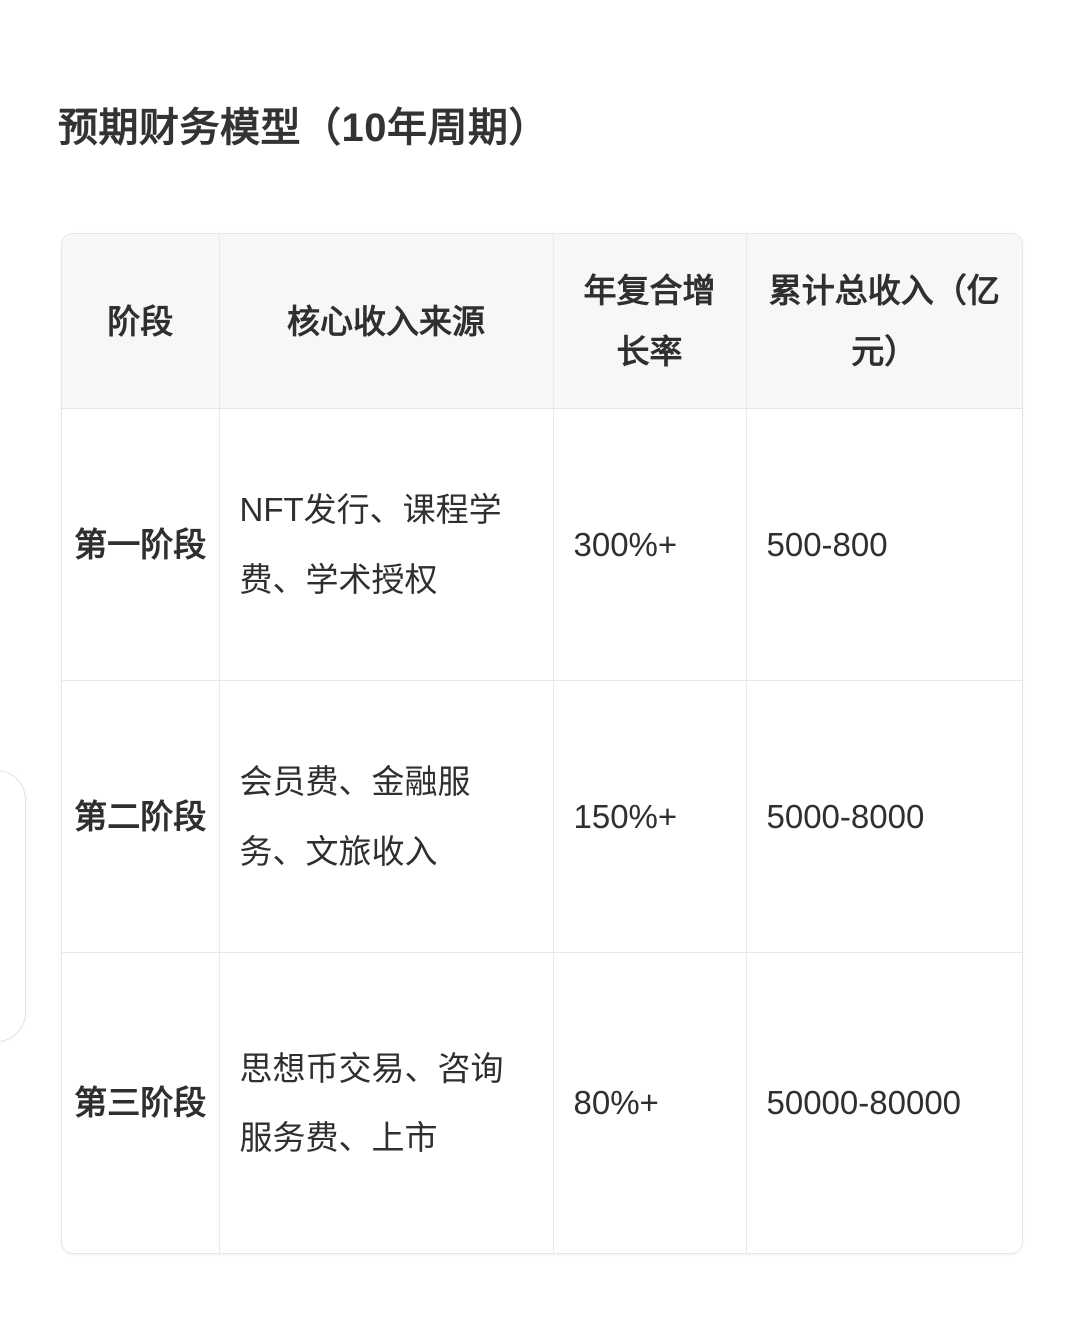 This screenshot has height=1320, width=1084. I want to click on cell-revenue-source: 会员费、金融服务、文旅收入, so click(386, 817).